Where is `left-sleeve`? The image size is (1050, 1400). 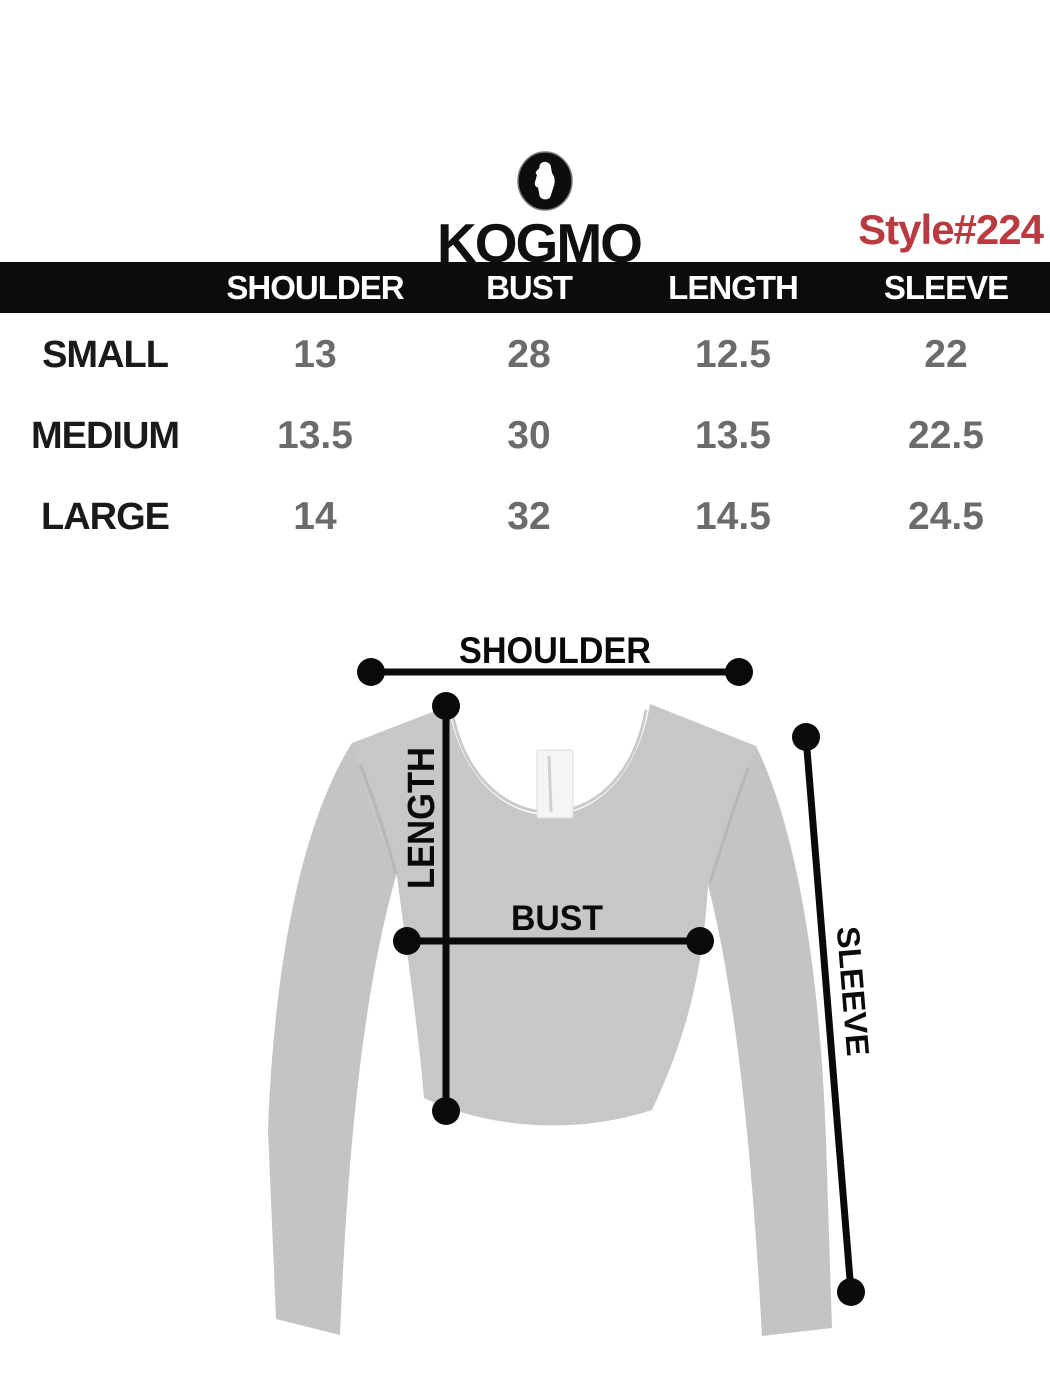 left-sleeve is located at coordinates (332, 1039).